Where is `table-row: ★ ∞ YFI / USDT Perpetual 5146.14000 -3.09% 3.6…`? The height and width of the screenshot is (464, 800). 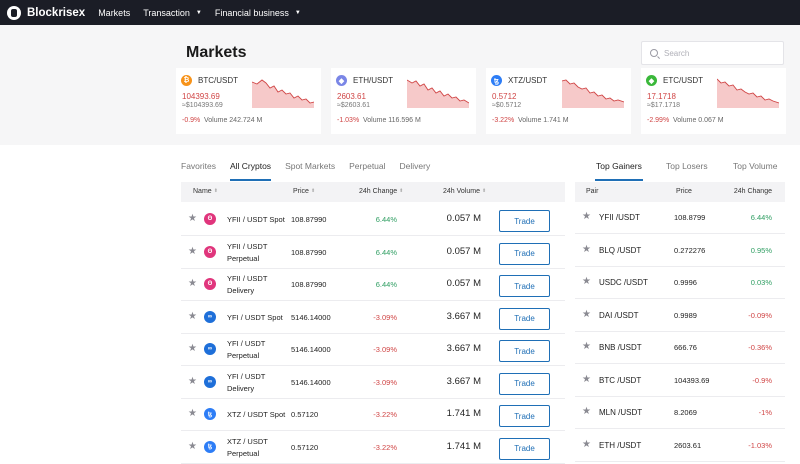 table-row: ★ ∞ YFI / USDT Perpetual 5146.14000 -3.09% 3.6… is located at coordinates (373, 350).